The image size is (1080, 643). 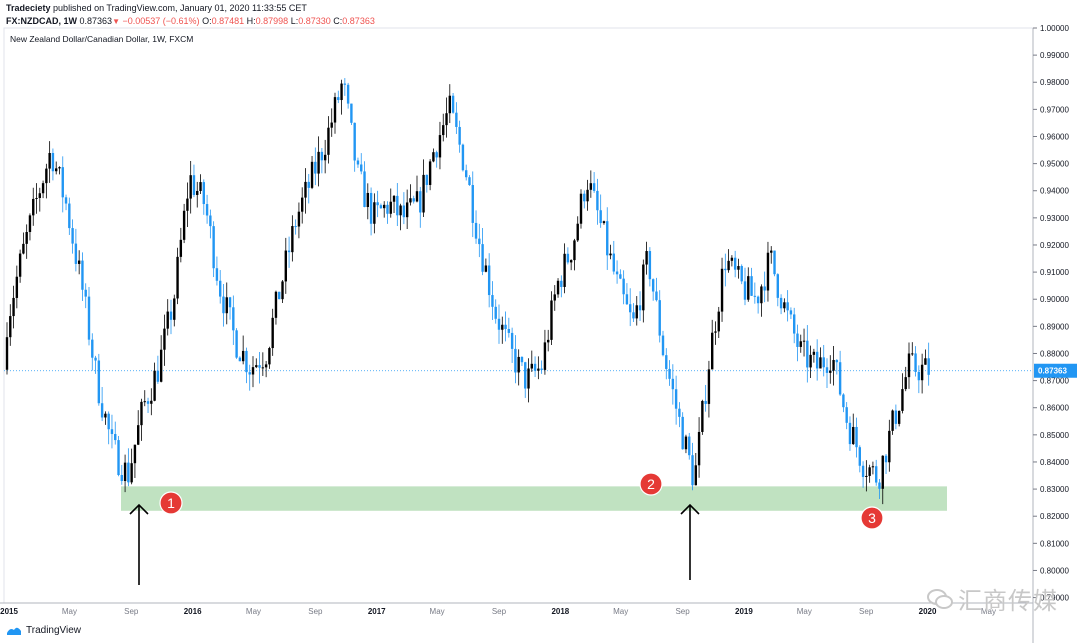 What do you see at coordinates (534, 498) in the screenshot?
I see `support-zone` at bounding box center [534, 498].